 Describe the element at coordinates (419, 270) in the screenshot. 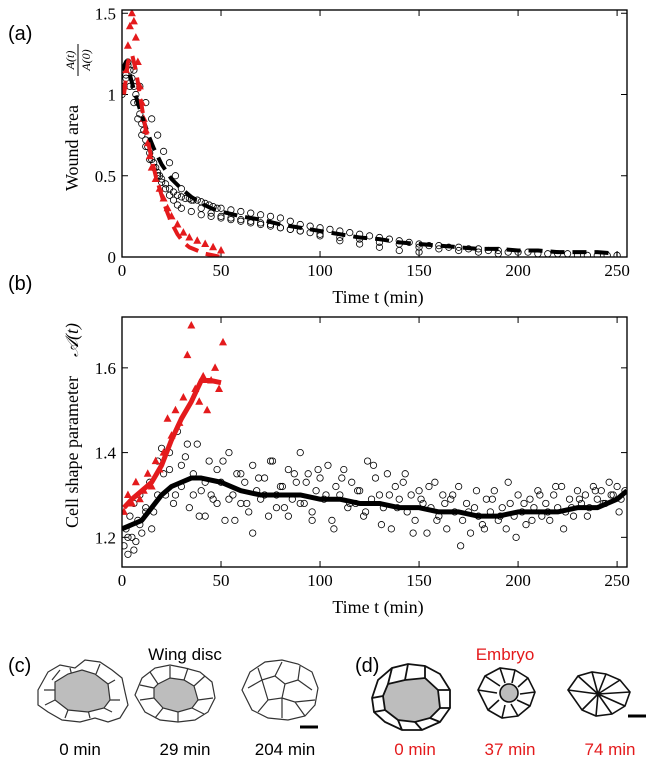

I see `panel-a-x-tick-label: 150` at that location.